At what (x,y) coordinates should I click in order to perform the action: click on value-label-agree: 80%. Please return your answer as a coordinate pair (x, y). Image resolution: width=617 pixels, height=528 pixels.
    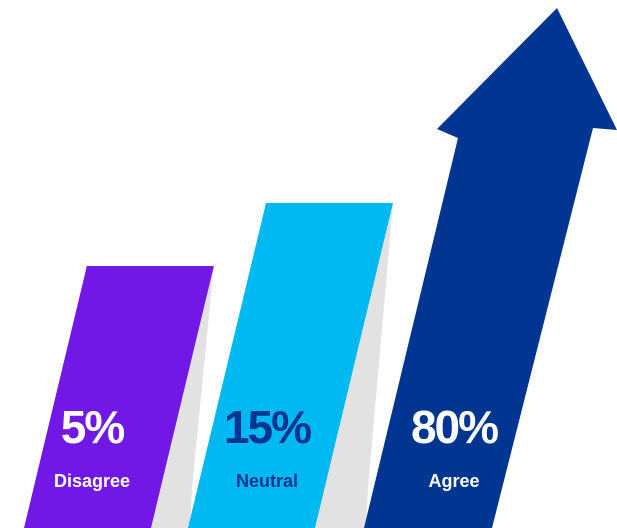
    Looking at the image, I should click on (454, 427).